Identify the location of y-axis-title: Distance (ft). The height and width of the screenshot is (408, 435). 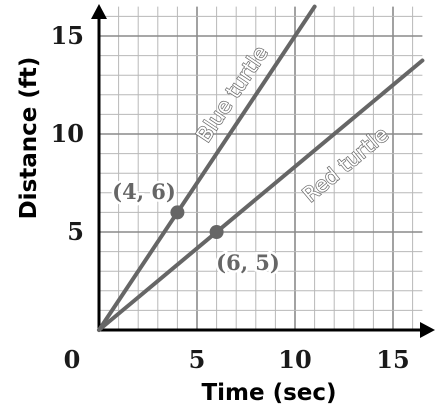
(29, 138).